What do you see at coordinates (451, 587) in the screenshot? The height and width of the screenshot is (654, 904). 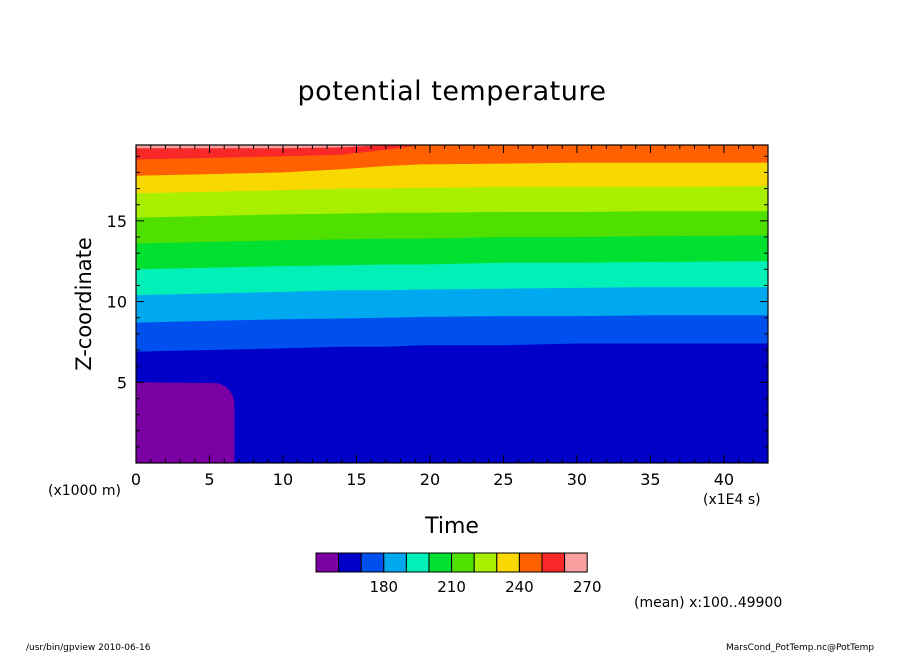 I see `colorbar-label: 210` at bounding box center [451, 587].